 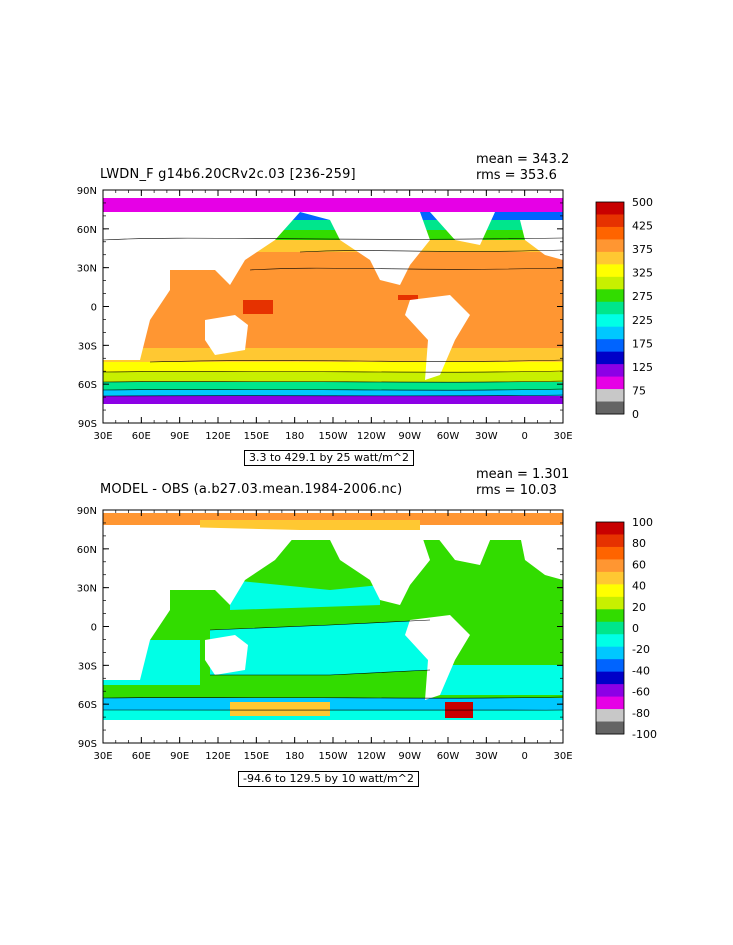 I want to click on lon-tick-label: 180, so click(x=294, y=756).